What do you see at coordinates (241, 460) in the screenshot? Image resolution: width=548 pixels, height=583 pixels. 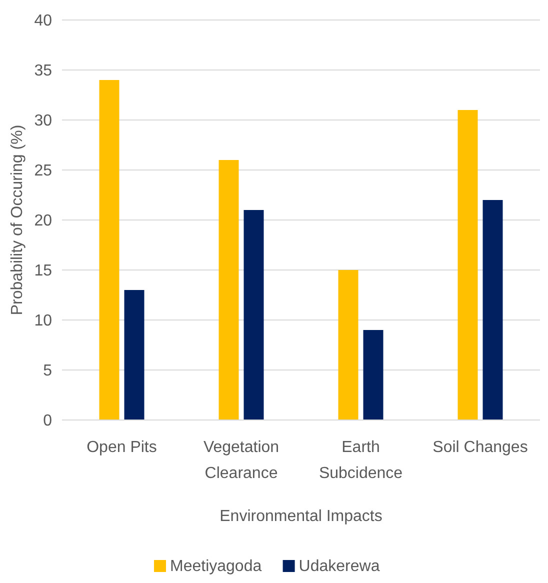 I see `x-tick-label: Vegetation Clearance` at bounding box center [241, 460].